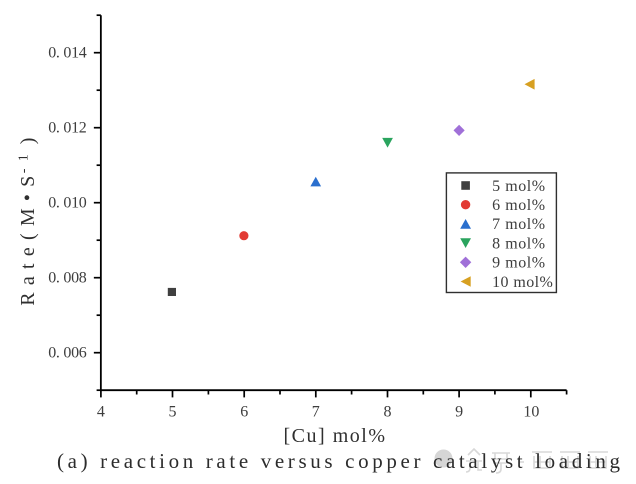 Image resolution: width=636 pixels, height=484 pixels. I want to click on svg-text: 6, so click(244, 411).